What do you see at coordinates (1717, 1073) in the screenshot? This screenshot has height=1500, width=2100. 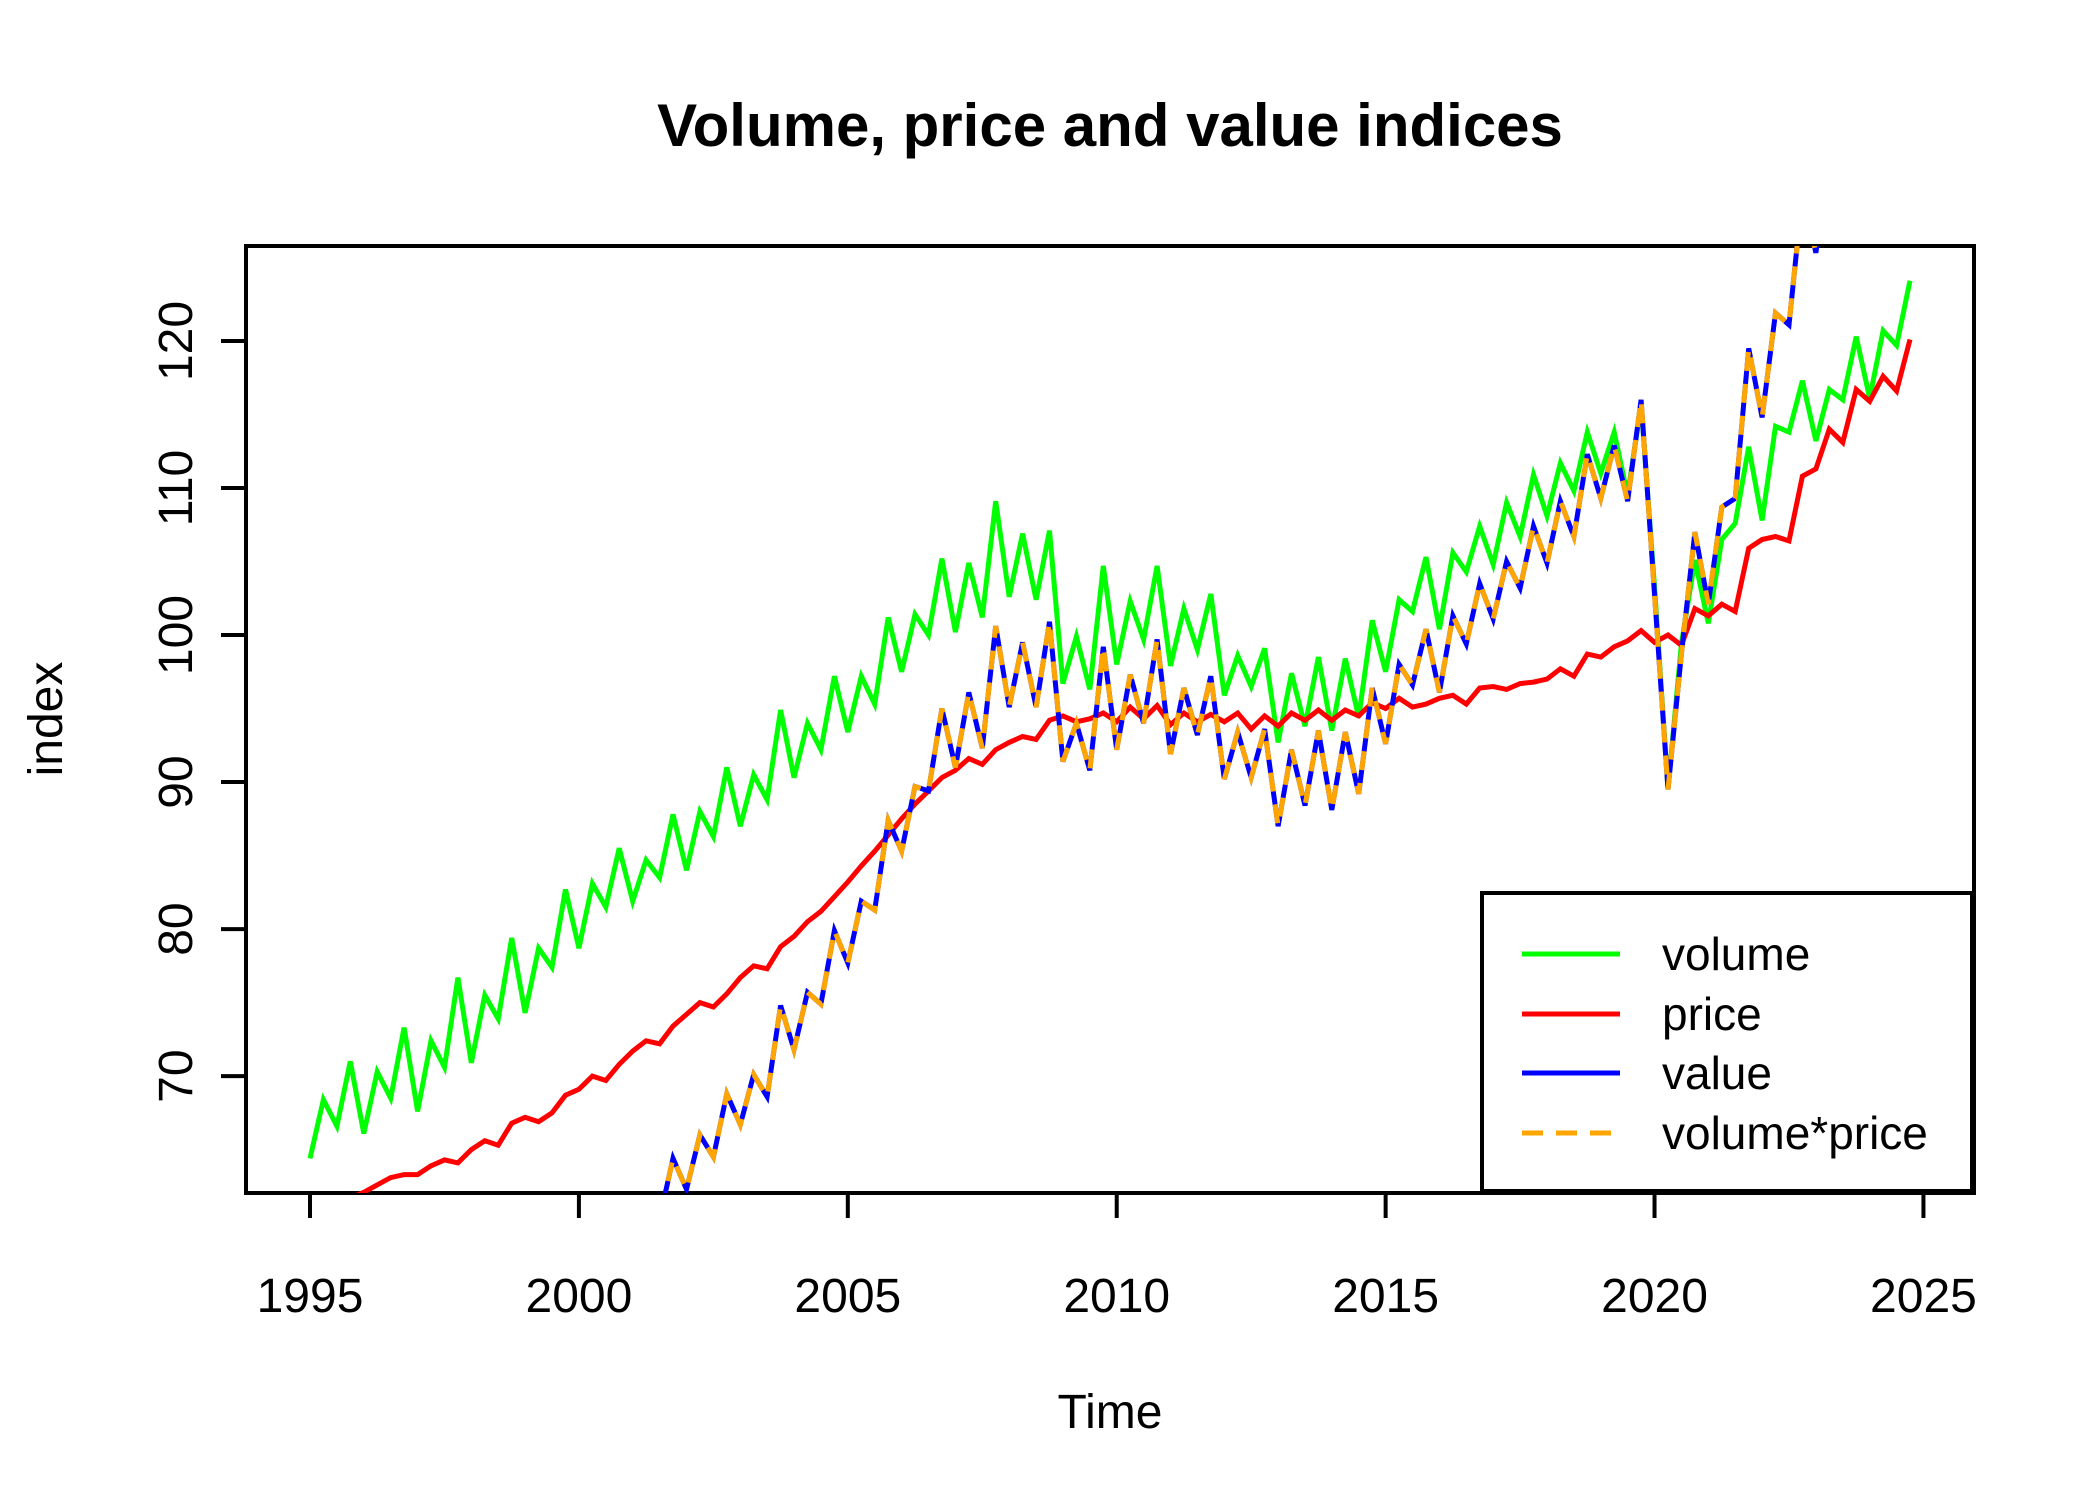 I see `legend-value-label: value` at bounding box center [1717, 1073].